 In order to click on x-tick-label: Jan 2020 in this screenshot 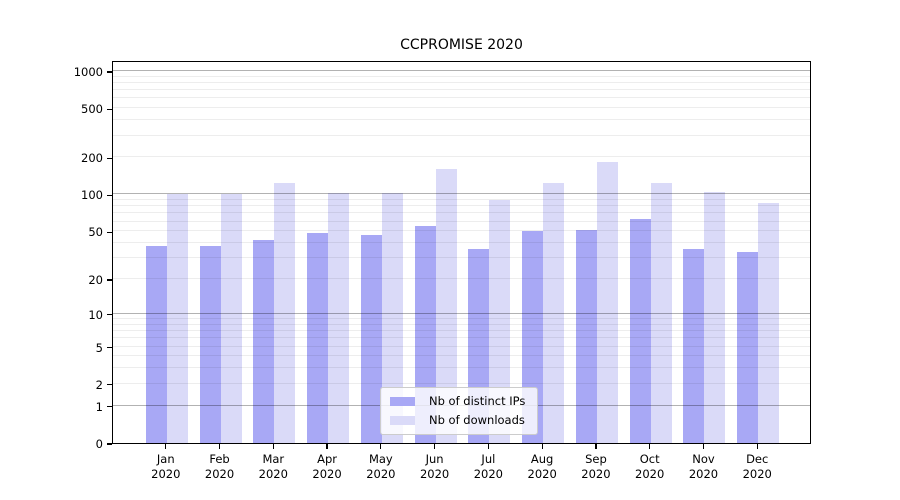, I will do `click(166, 466)`.